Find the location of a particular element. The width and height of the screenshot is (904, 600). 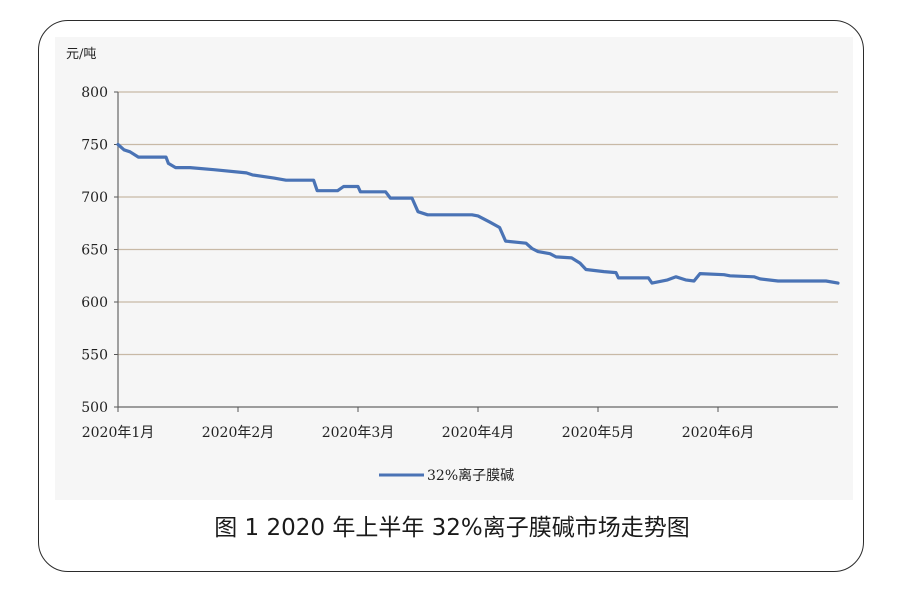

legend-label: 32%离子膜碱 is located at coordinates (470, 475).